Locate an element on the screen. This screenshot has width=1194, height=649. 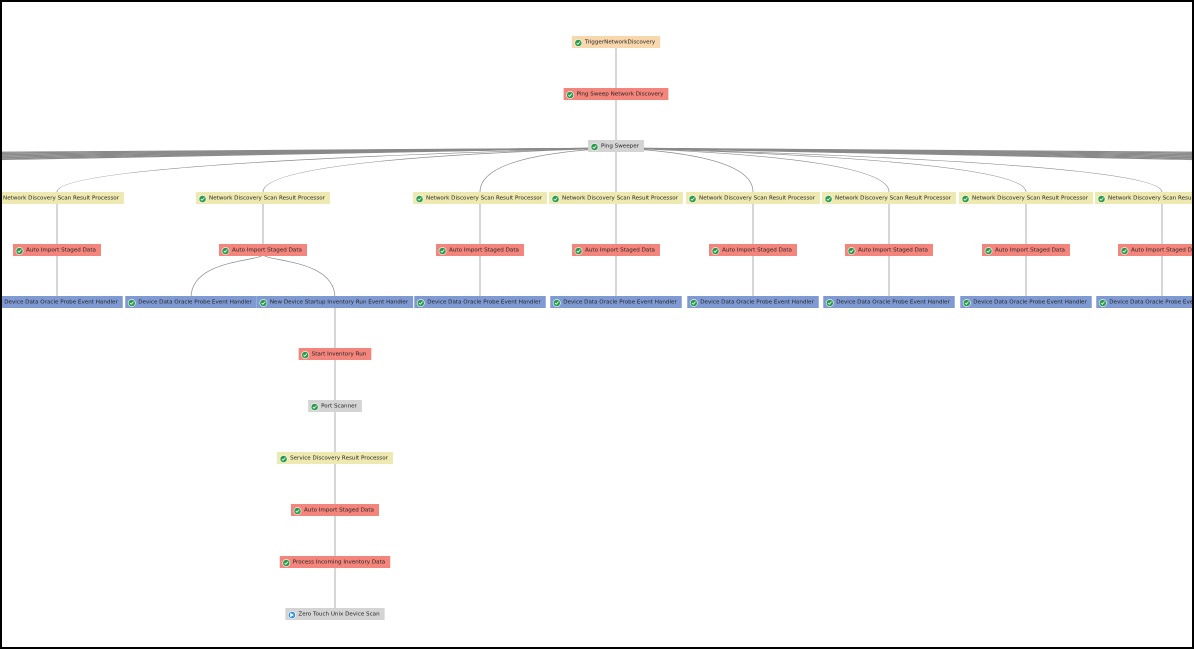
node: Ping Sweeper is located at coordinates (616, 146).